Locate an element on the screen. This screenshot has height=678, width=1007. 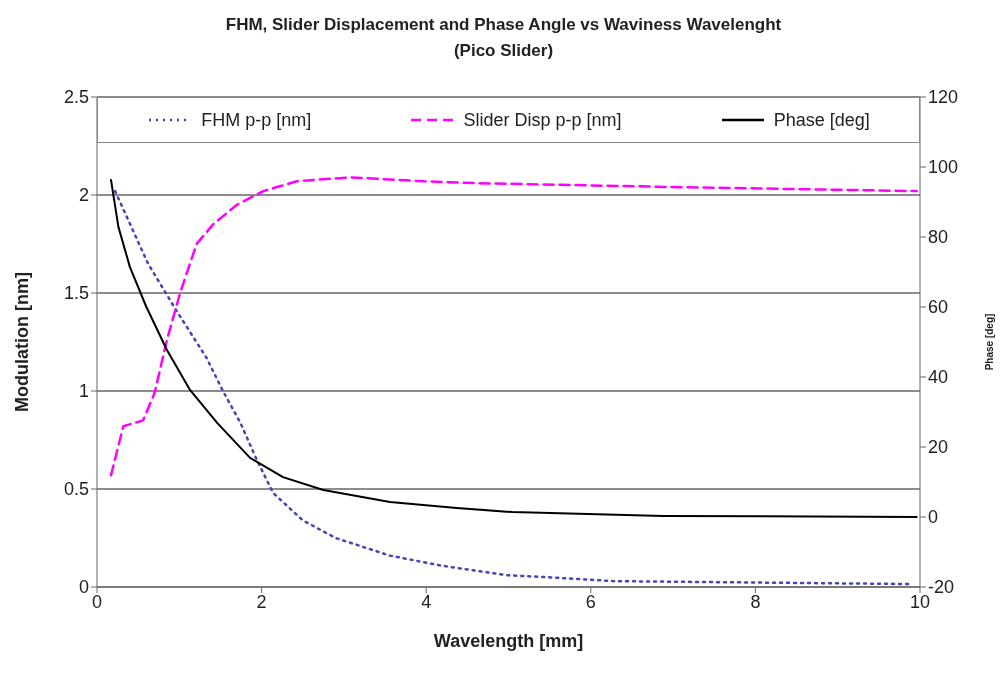
y-tick-label: 2 is located at coordinates (83, 195).